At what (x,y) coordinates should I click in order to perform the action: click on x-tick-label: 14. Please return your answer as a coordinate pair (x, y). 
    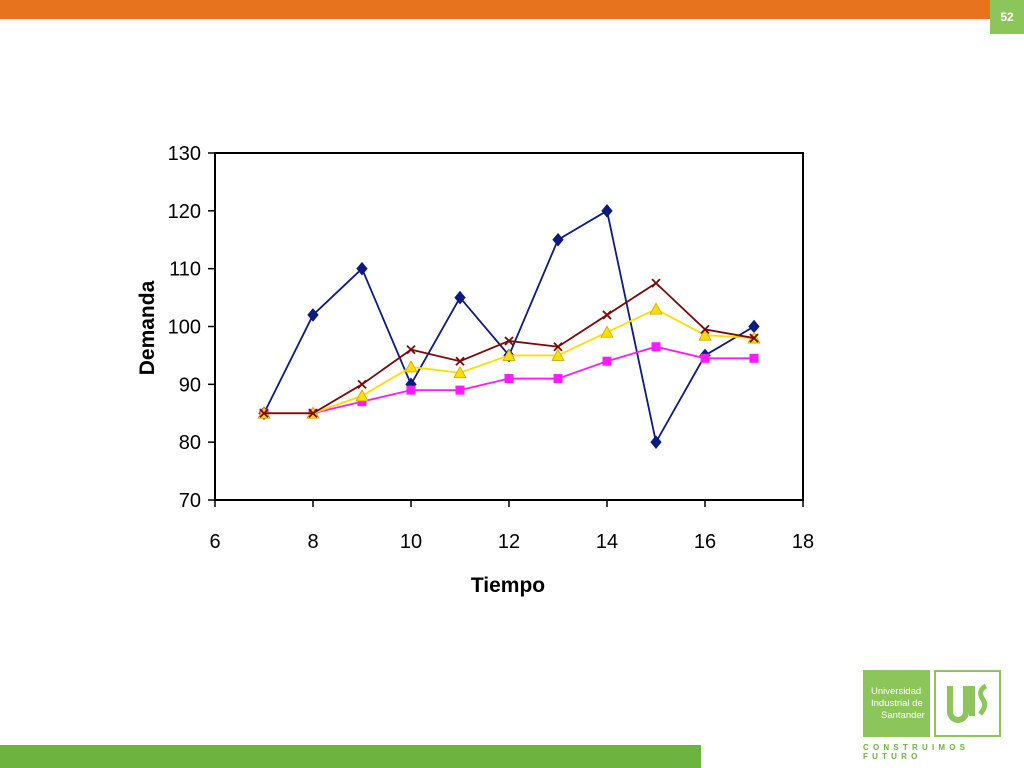
    Looking at the image, I should click on (607, 542).